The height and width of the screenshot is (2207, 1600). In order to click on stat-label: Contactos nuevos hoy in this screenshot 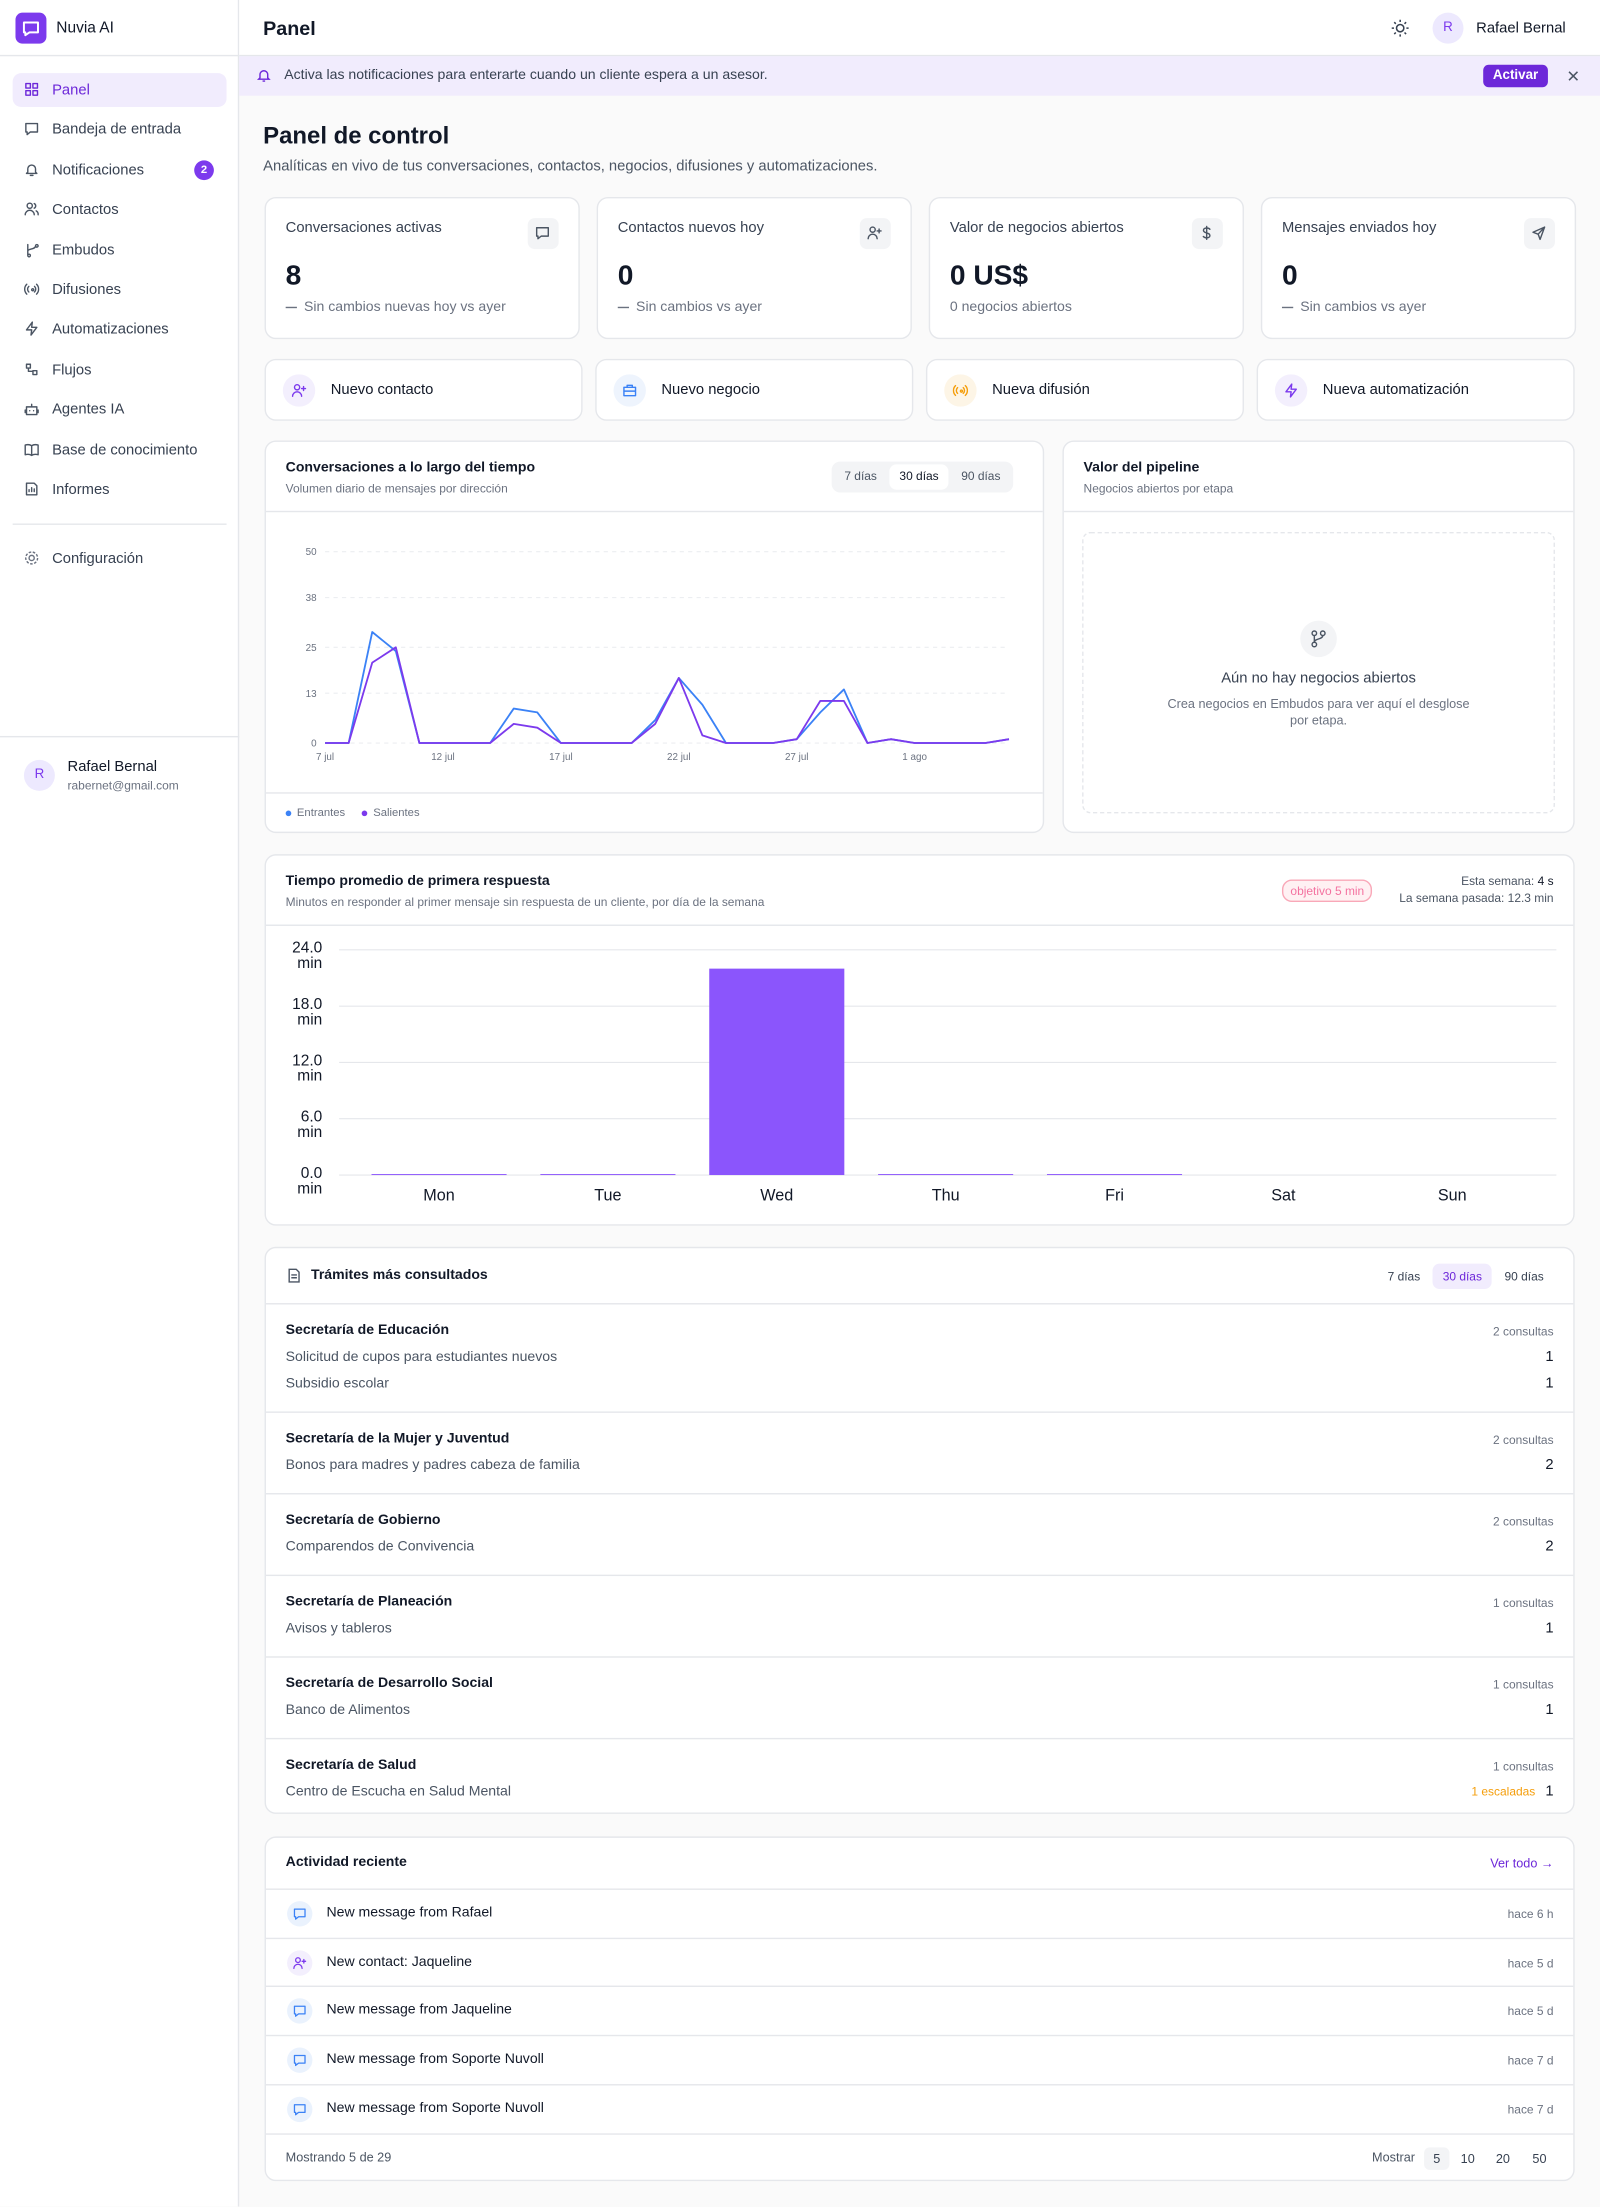, I will do `click(690, 228)`.